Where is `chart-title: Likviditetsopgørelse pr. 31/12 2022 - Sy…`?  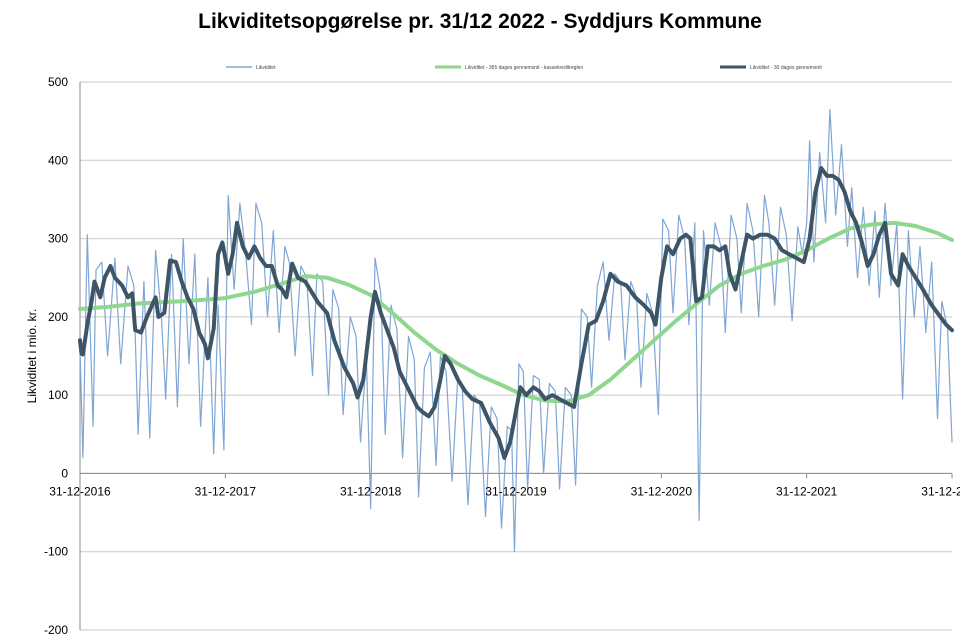 chart-title: Likviditetsopgørelse pr. 31/12 2022 - Sy… is located at coordinates (480, 21).